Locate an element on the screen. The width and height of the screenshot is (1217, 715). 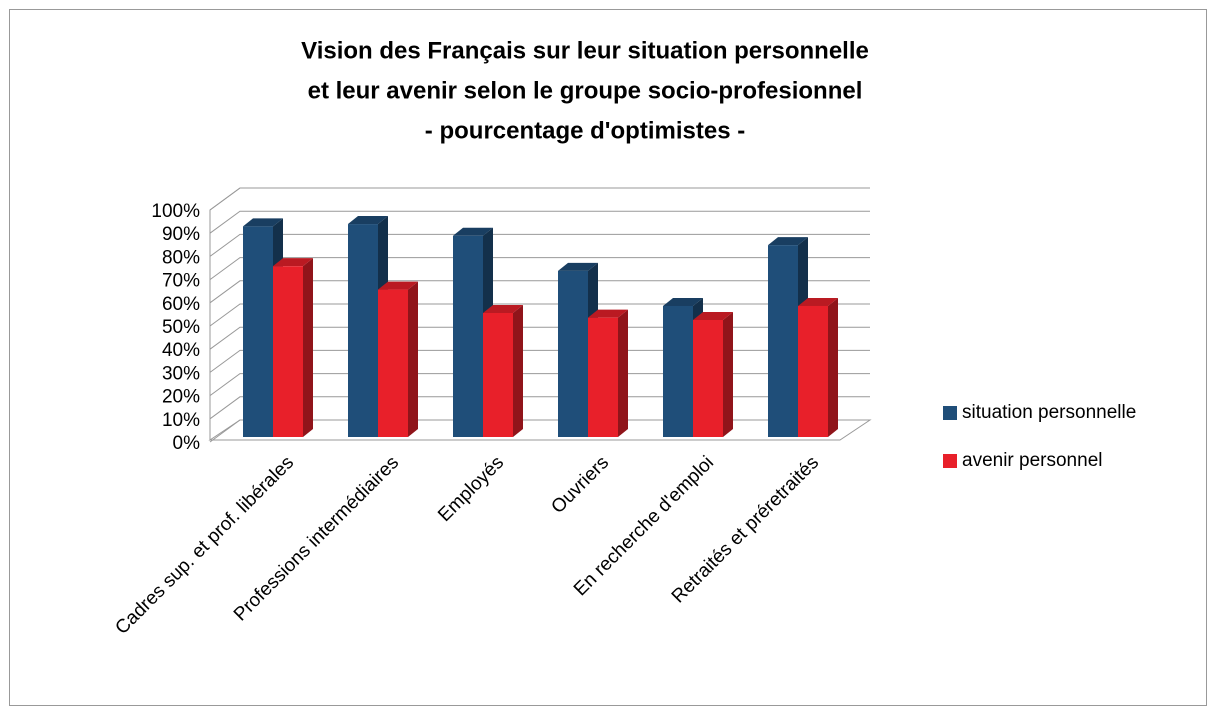
y-tick-label: 80% is located at coordinates (181, 257).